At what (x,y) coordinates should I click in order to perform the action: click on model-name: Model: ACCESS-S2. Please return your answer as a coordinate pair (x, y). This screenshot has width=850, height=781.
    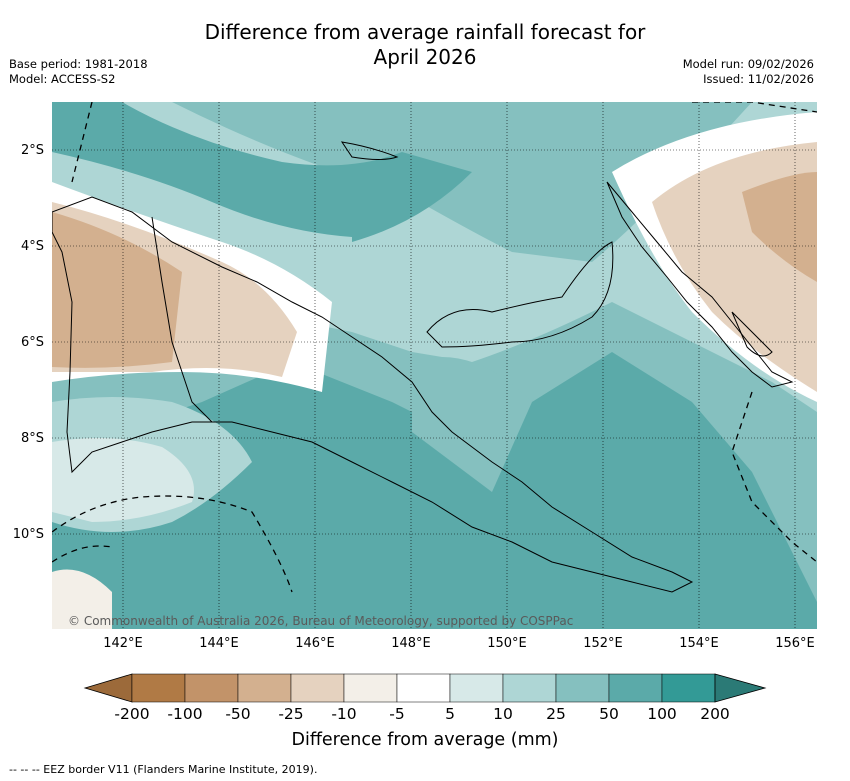
    Looking at the image, I should click on (62, 79).